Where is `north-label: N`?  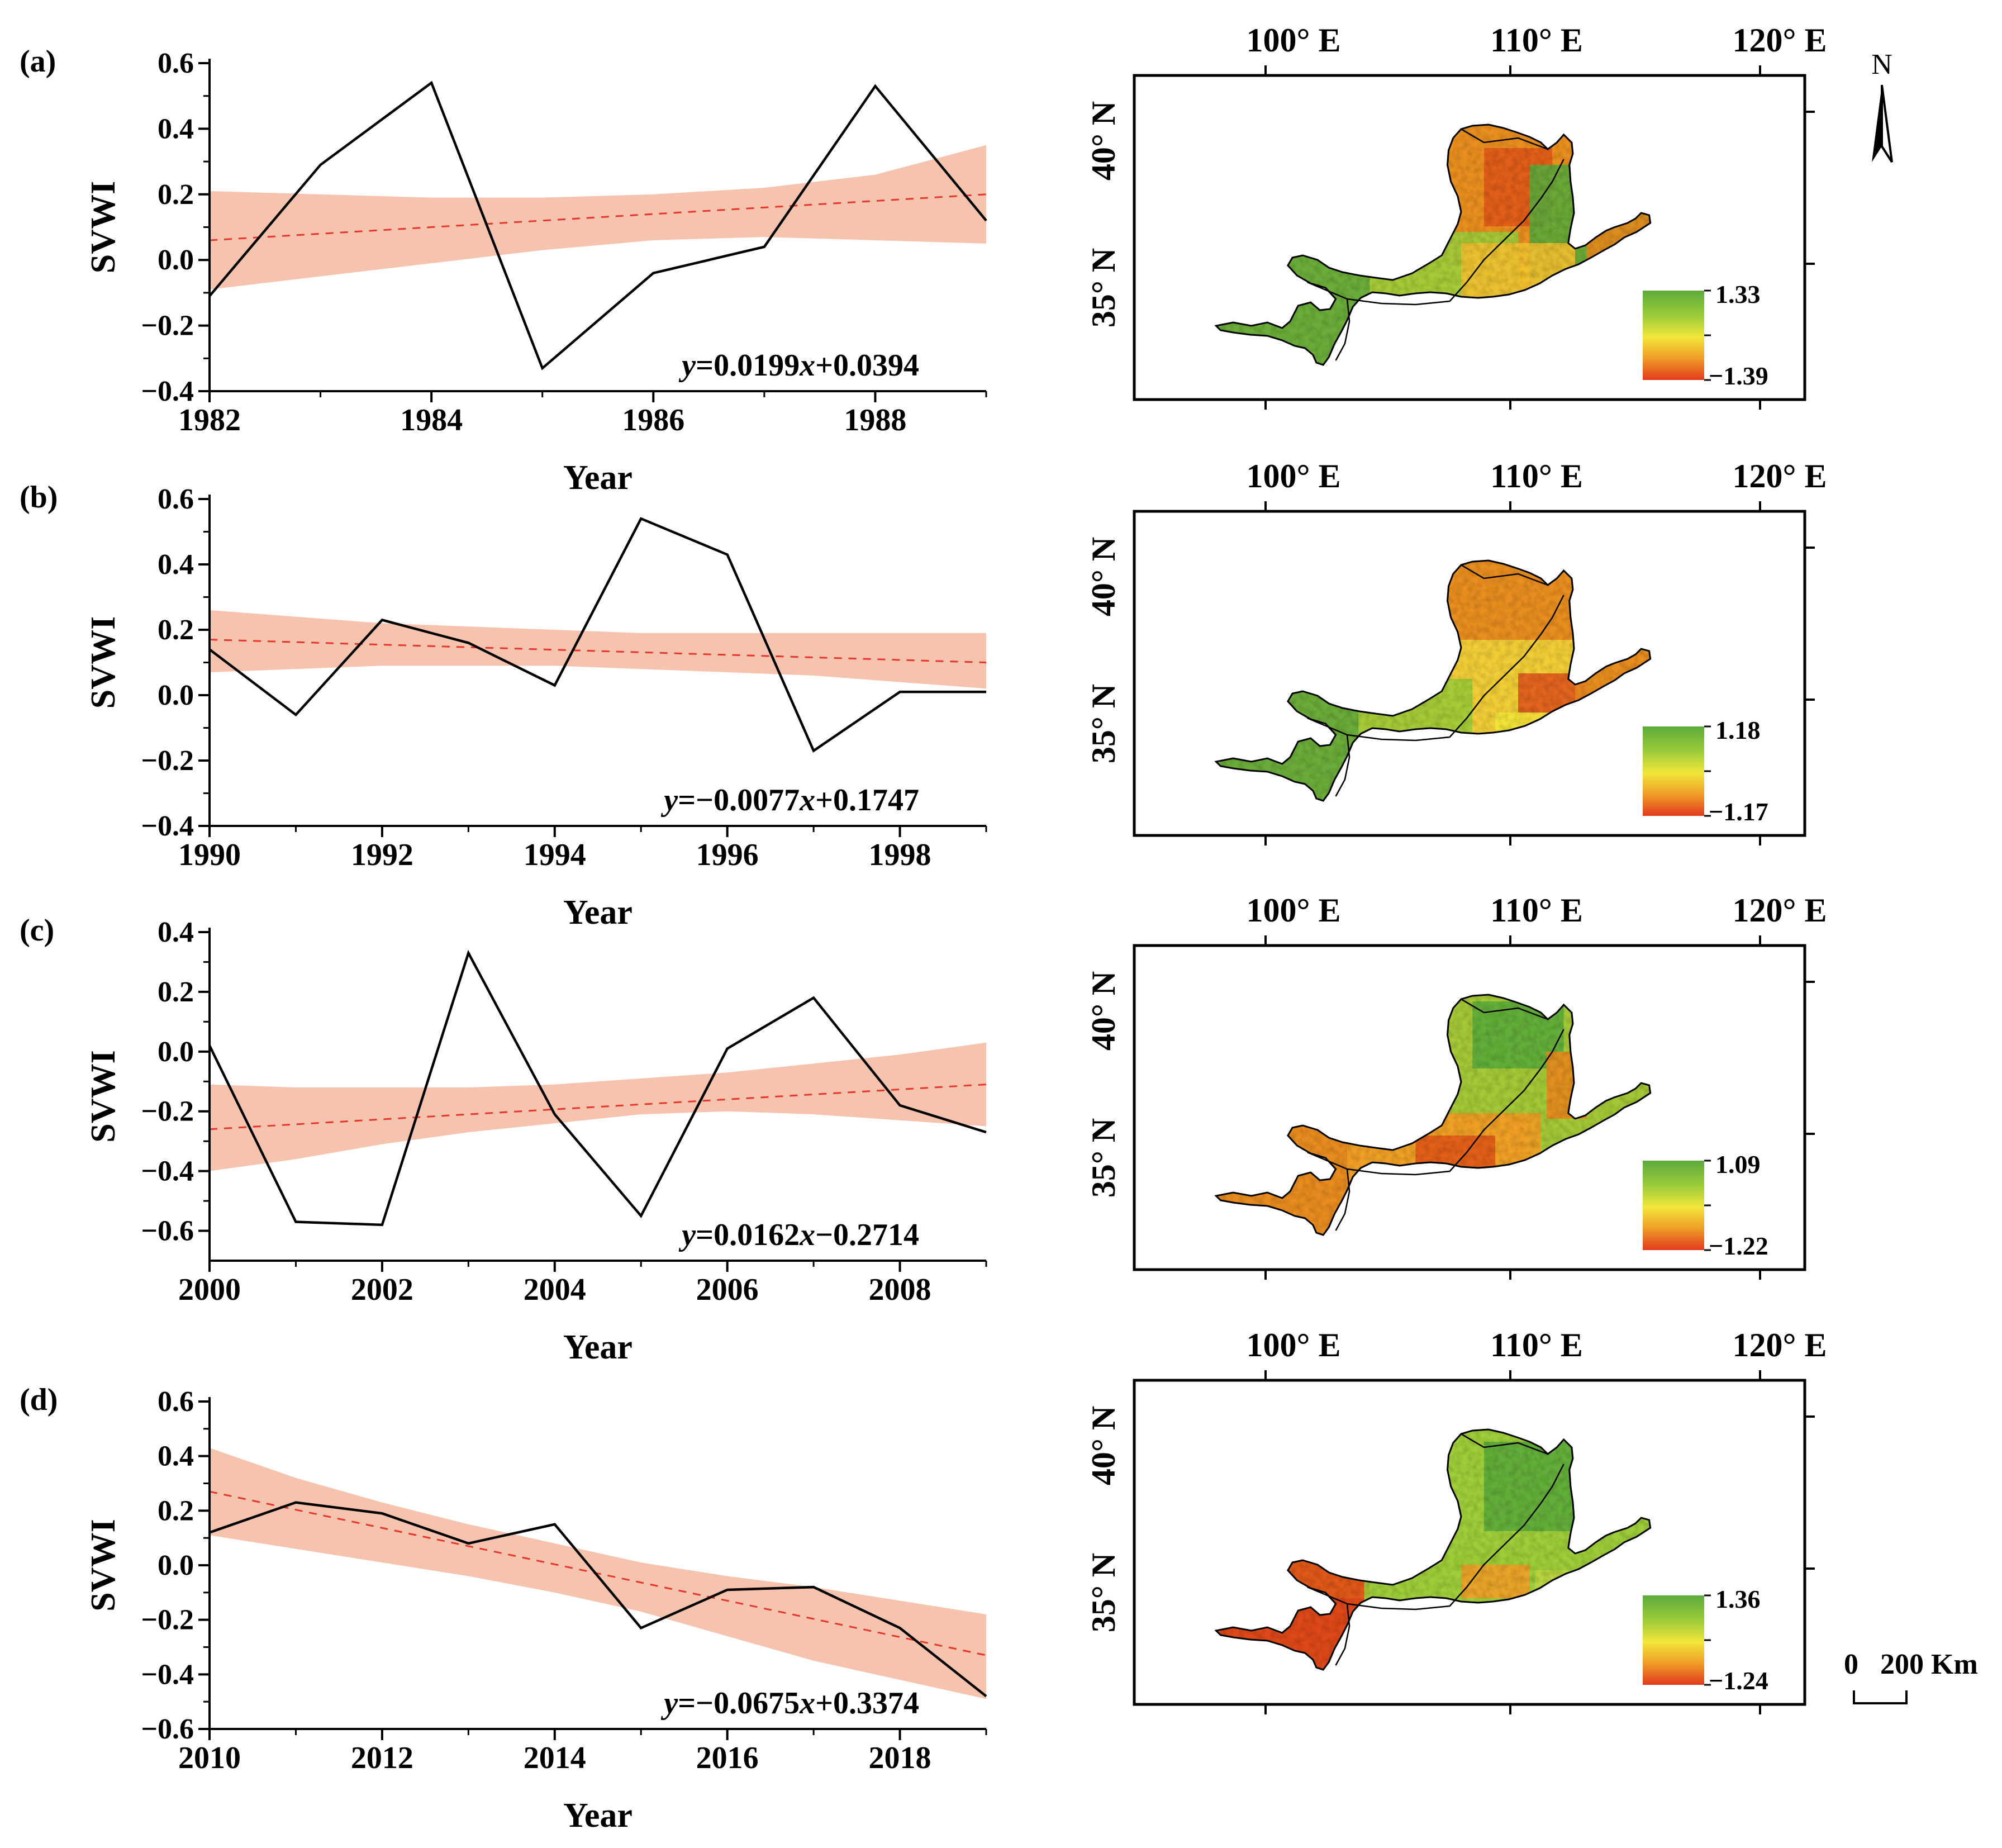 north-label: N is located at coordinates (1881, 64).